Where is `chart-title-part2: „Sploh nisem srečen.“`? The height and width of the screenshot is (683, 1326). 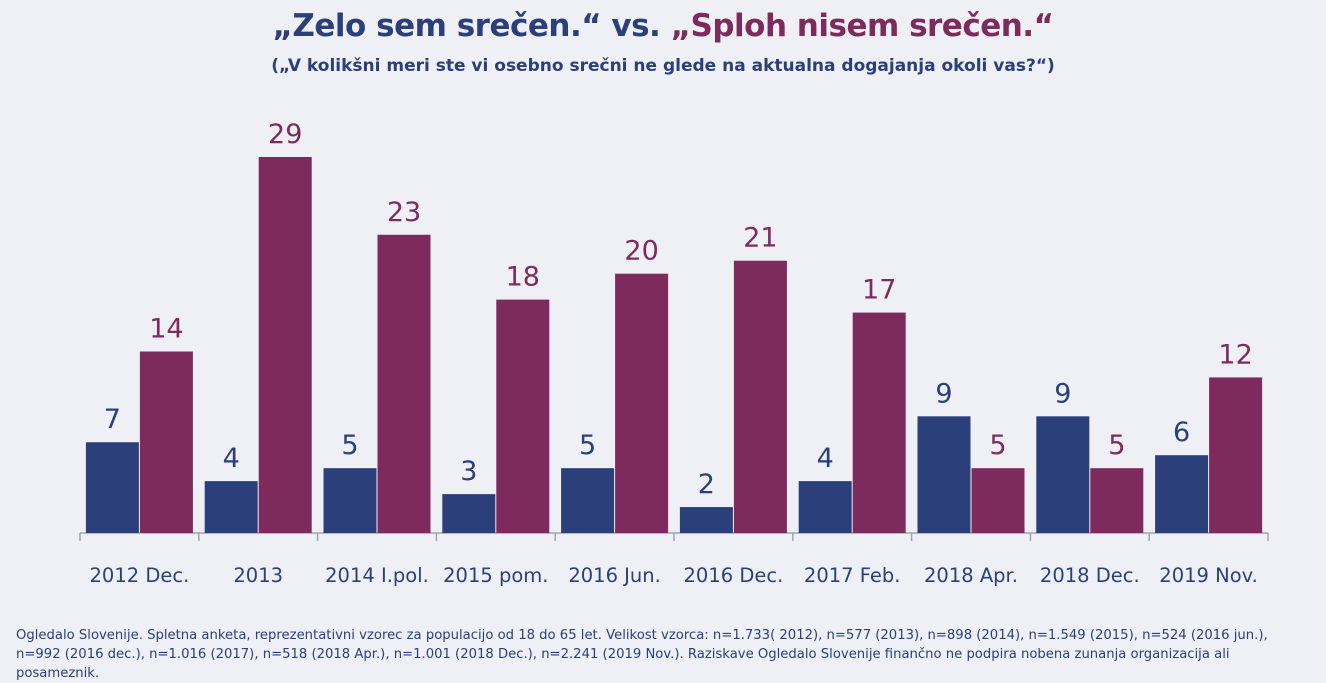 chart-title-part2: „Sploh nisem srečen.“ is located at coordinates (862, 26).